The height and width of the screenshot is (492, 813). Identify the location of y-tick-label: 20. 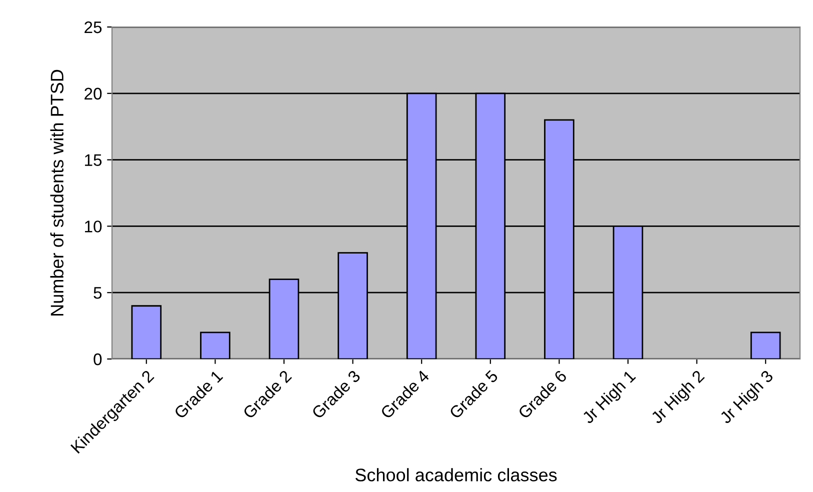
(93, 94).